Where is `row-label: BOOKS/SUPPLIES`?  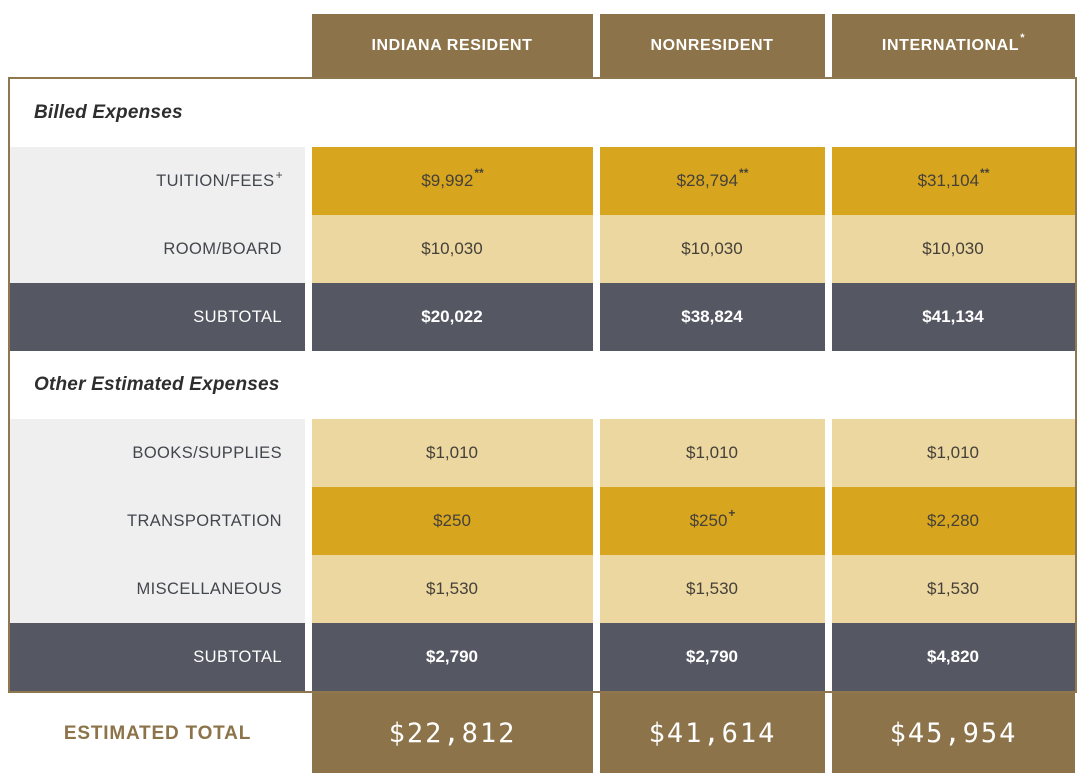
row-label: BOOKS/SUPPLIES is located at coordinates (207, 452).